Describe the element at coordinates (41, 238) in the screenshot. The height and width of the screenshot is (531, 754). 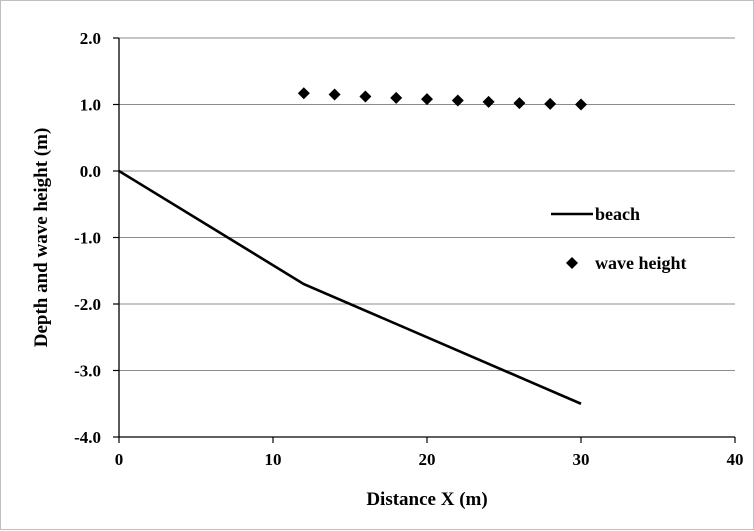
I see `y-axis-label: Depth and wave height (m)` at that location.